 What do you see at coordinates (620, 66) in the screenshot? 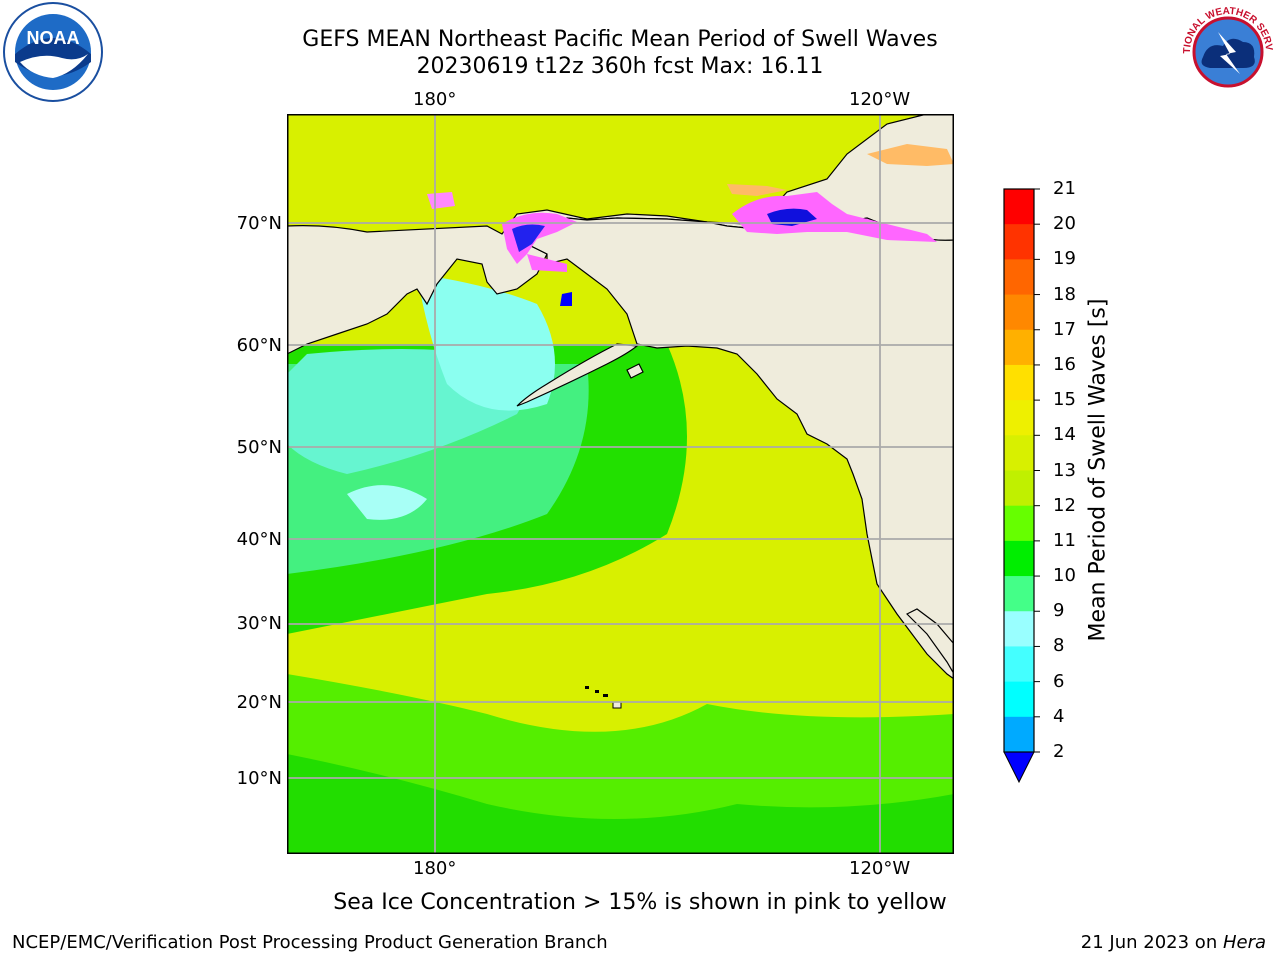
I see `map-subtitle: 20230619 t12z 360h fcst Max: 16.11` at bounding box center [620, 66].